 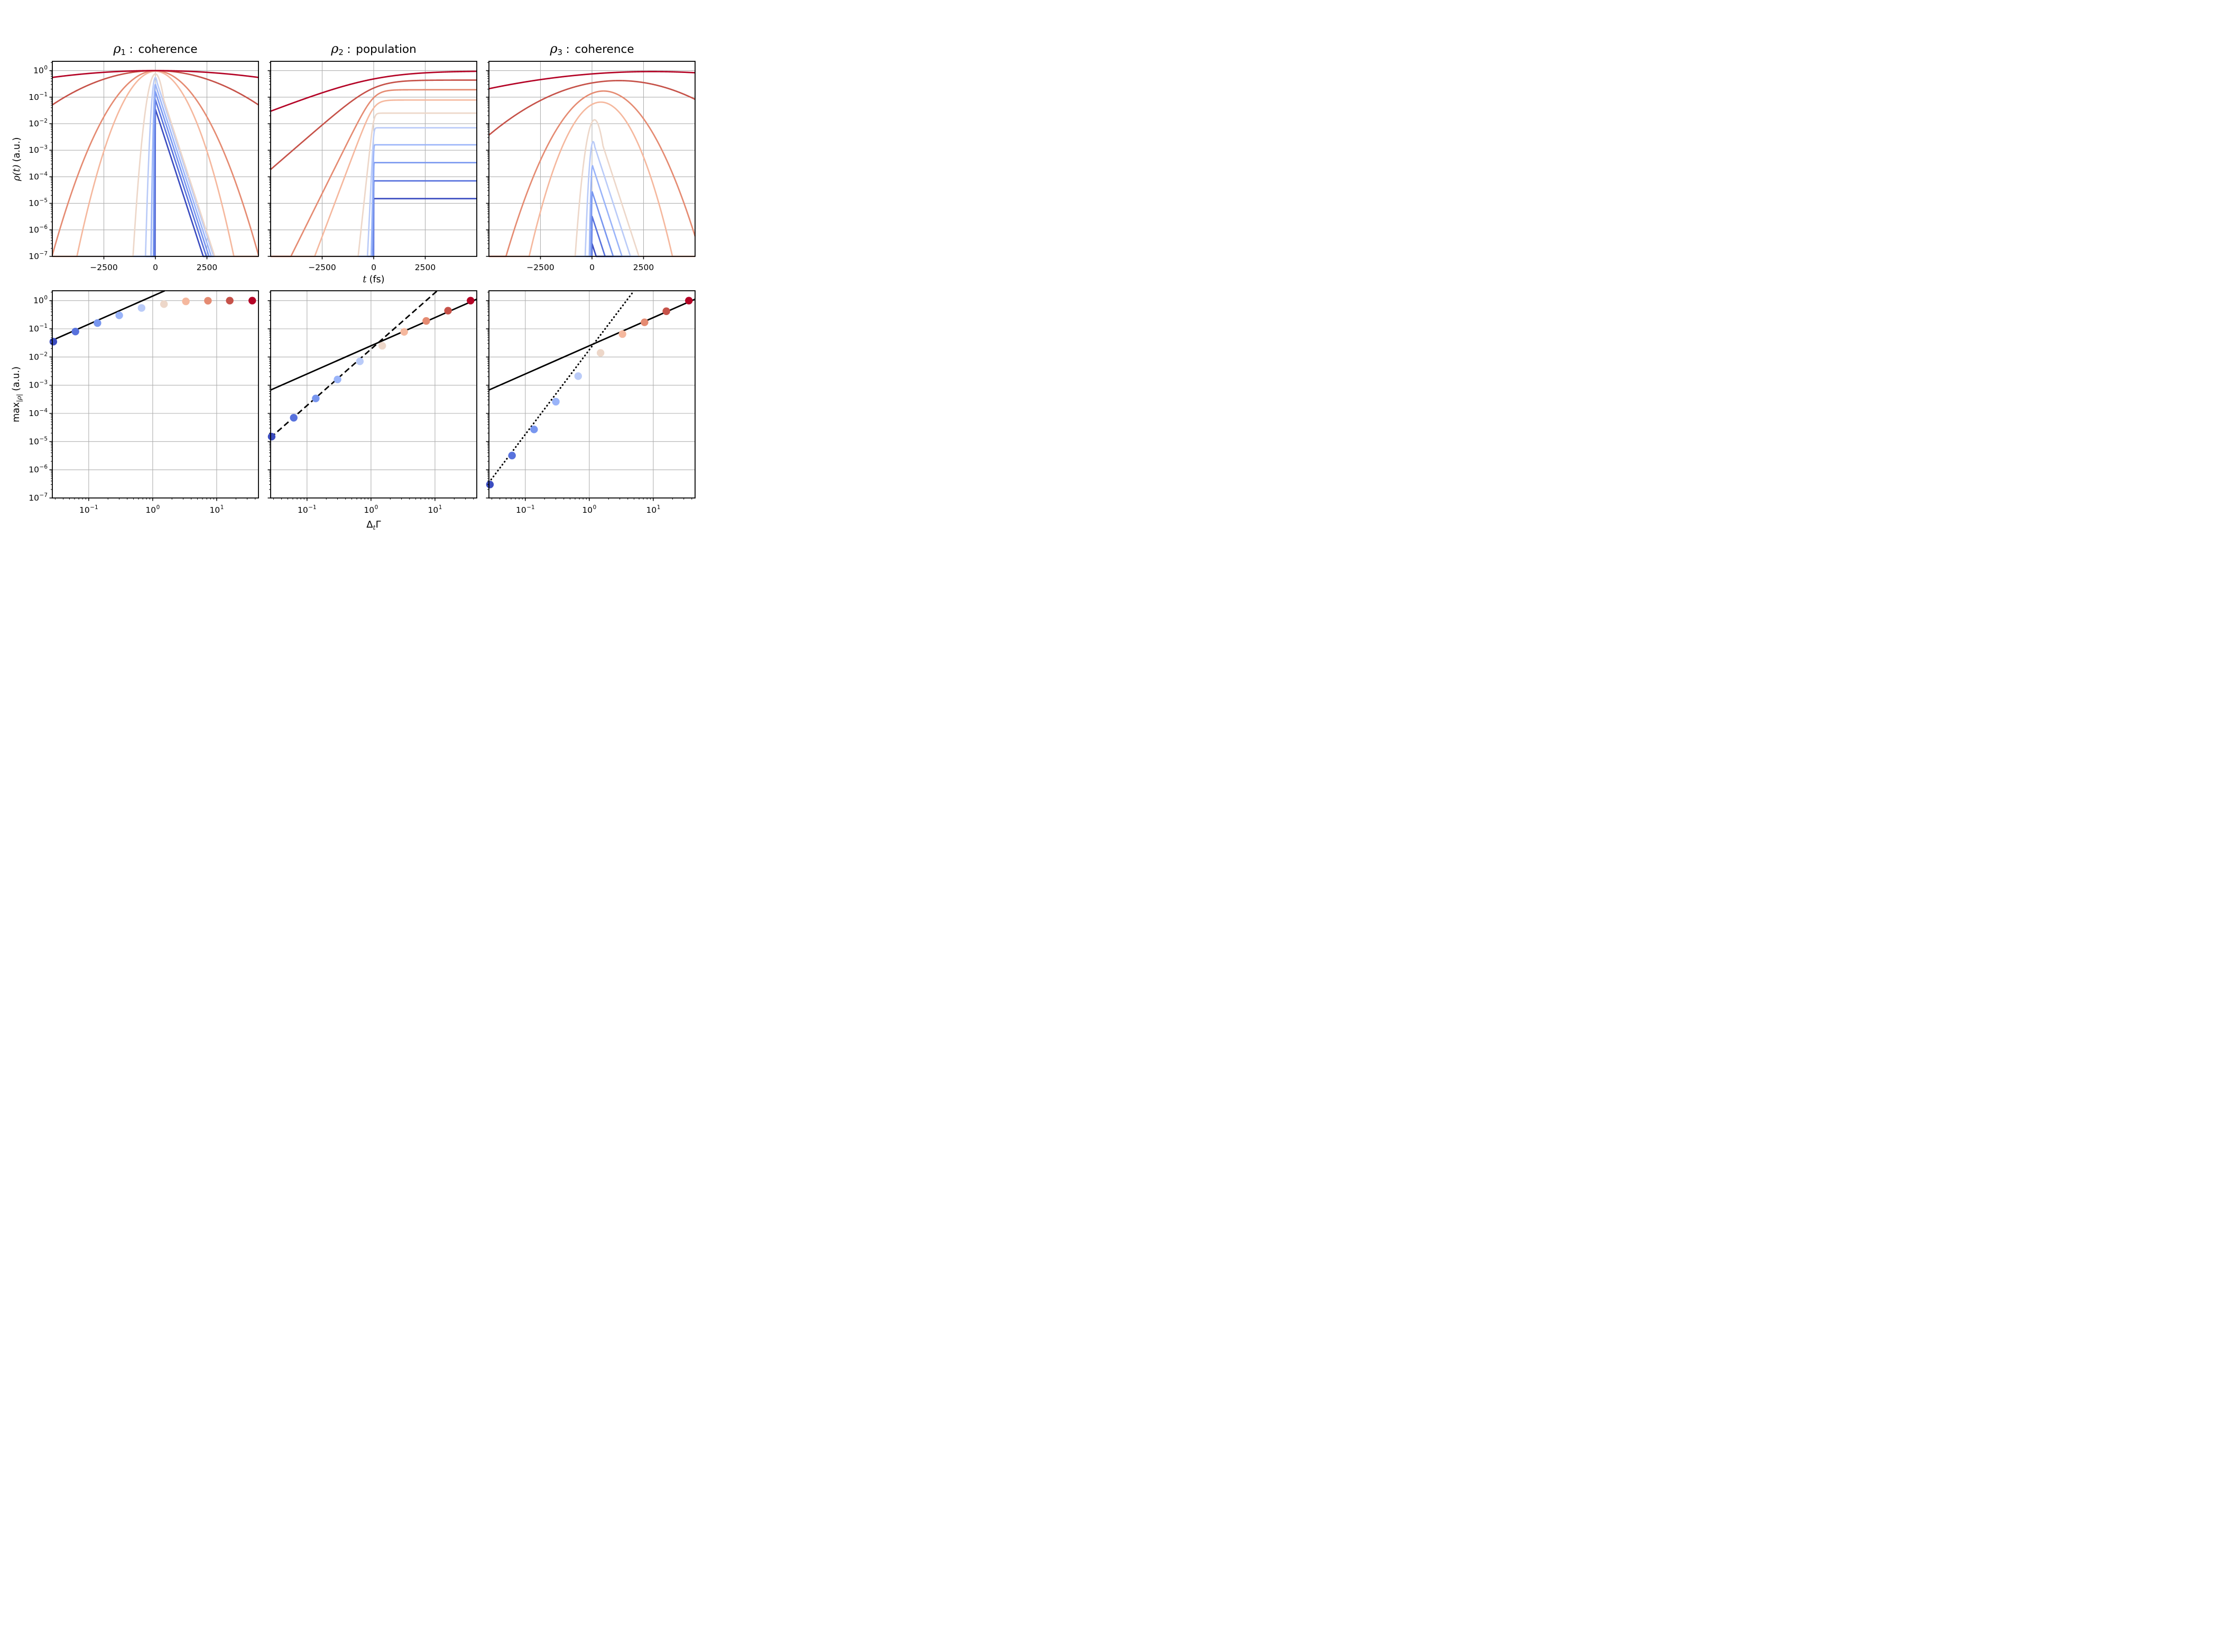 I want to click on guide-line-dashed, so click(x=354, y=364).